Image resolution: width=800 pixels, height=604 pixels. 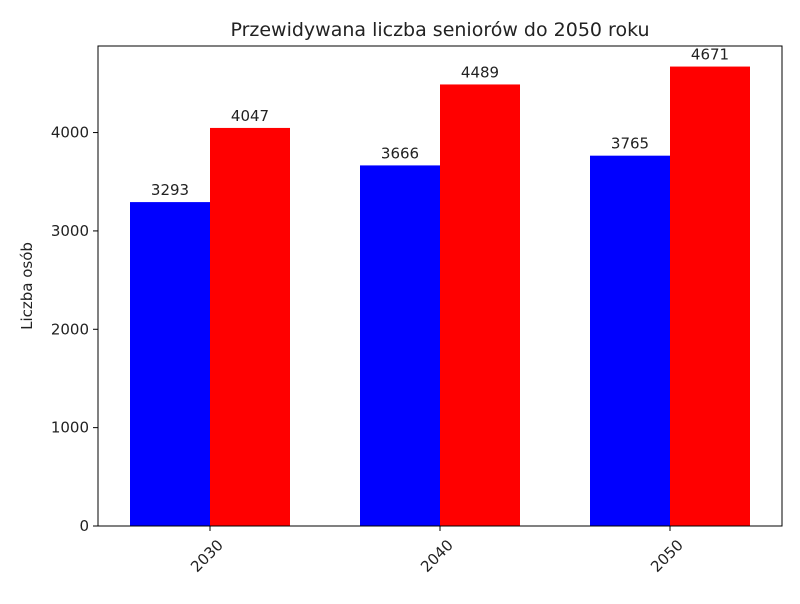 What do you see at coordinates (480, 305) in the screenshot?
I see `bar-series-2-2040` at bounding box center [480, 305].